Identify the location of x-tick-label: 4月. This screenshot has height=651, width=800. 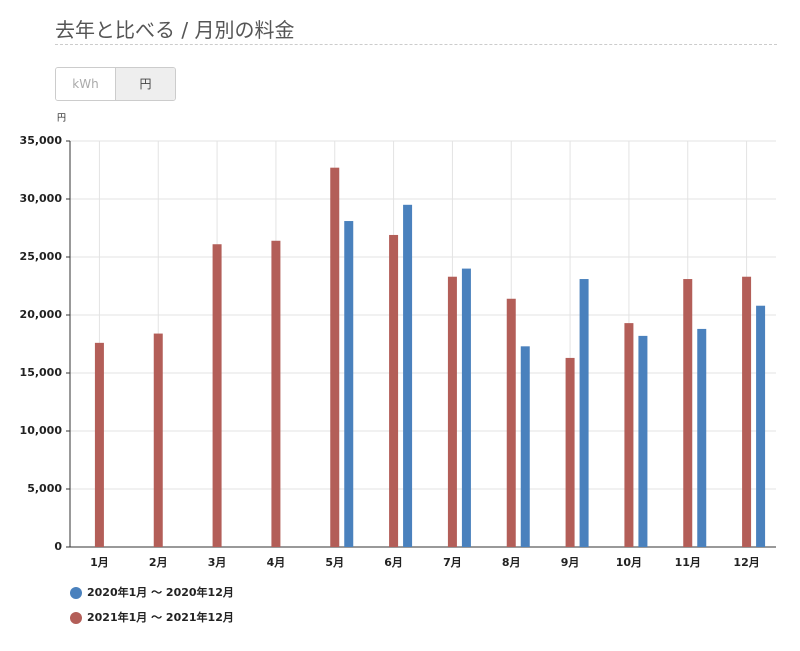
(276, 562).